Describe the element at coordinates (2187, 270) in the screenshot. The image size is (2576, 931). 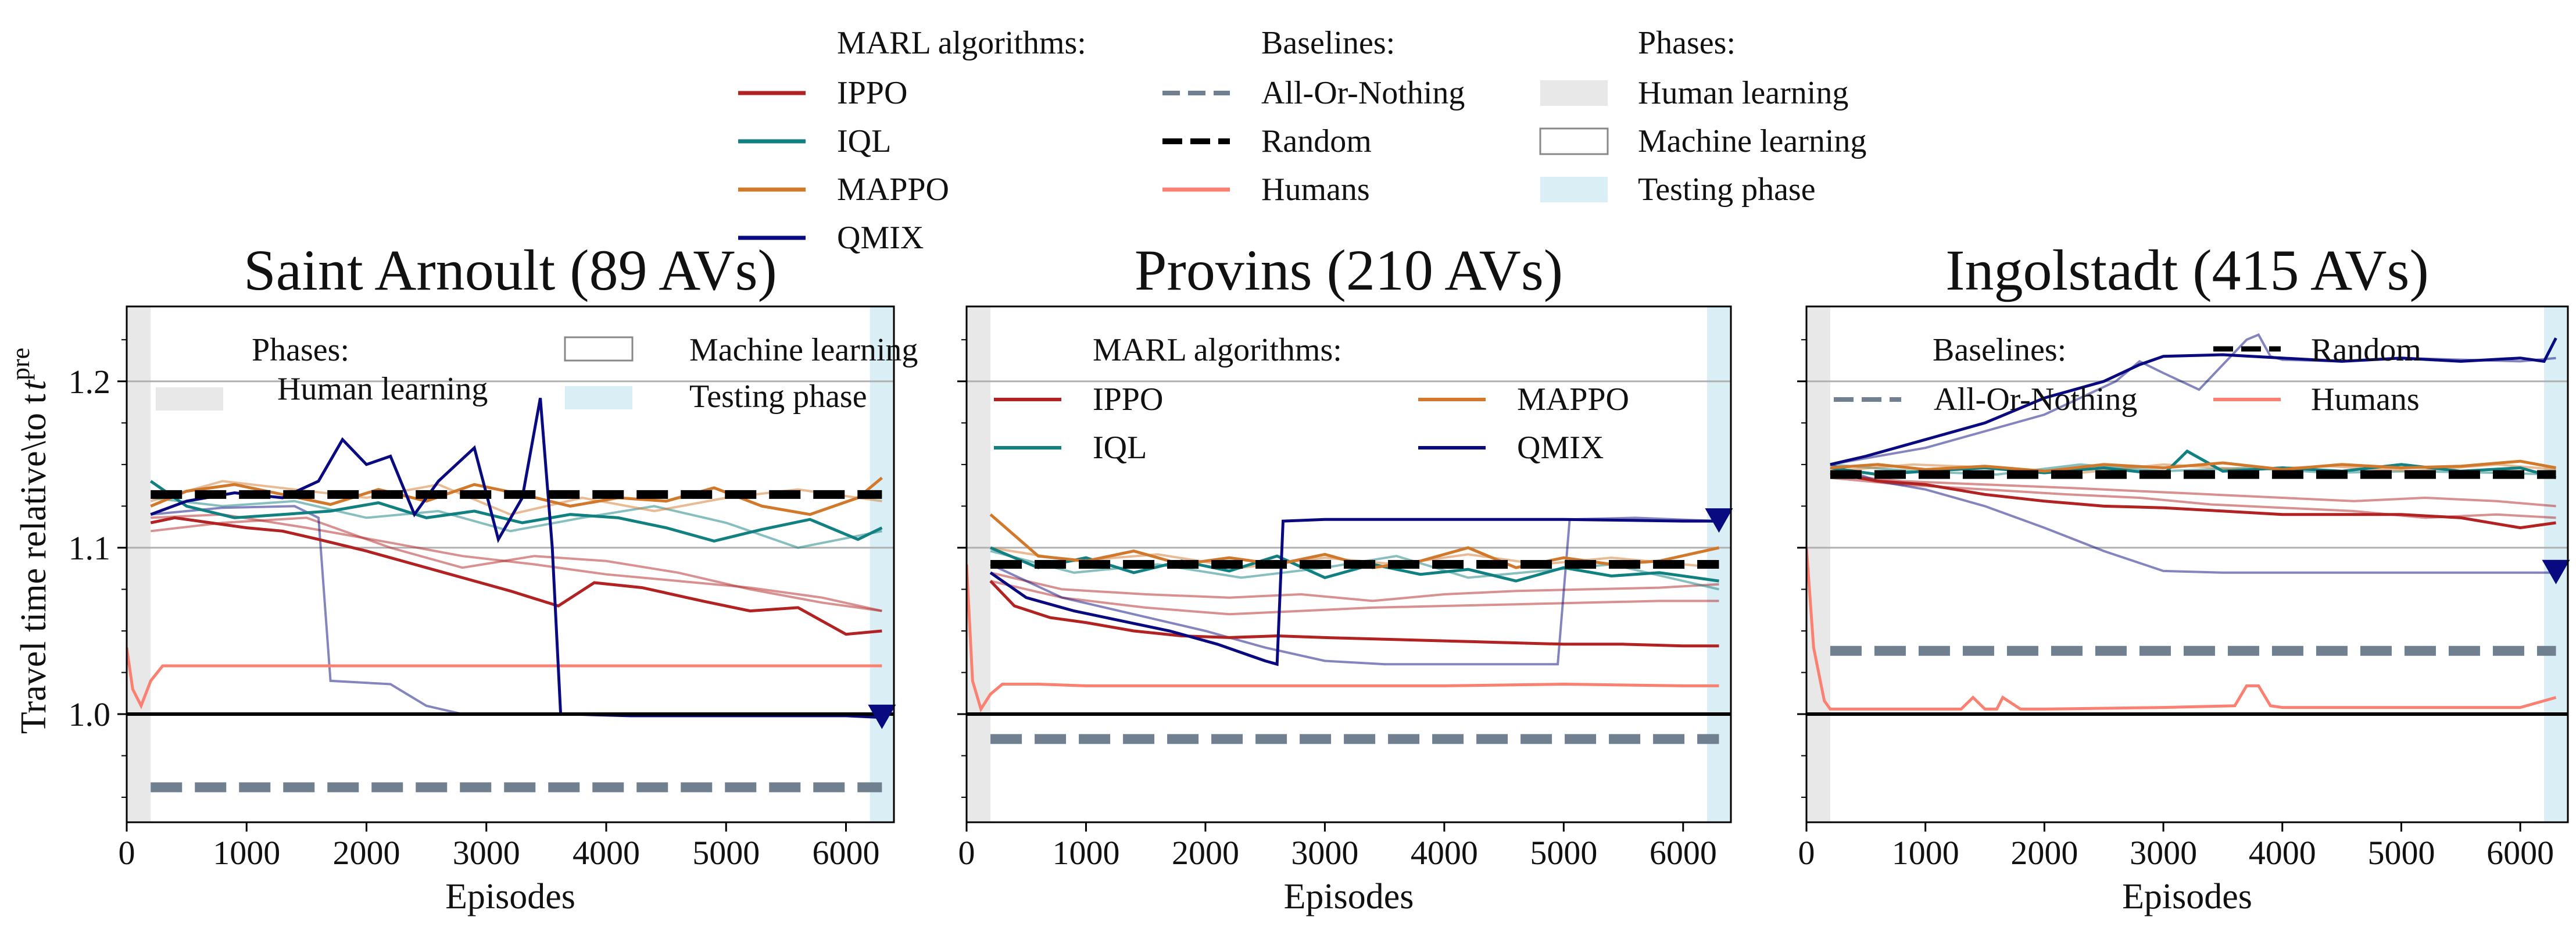
I see `panel-title: Ingolstadt (415 AVs)` at that location.